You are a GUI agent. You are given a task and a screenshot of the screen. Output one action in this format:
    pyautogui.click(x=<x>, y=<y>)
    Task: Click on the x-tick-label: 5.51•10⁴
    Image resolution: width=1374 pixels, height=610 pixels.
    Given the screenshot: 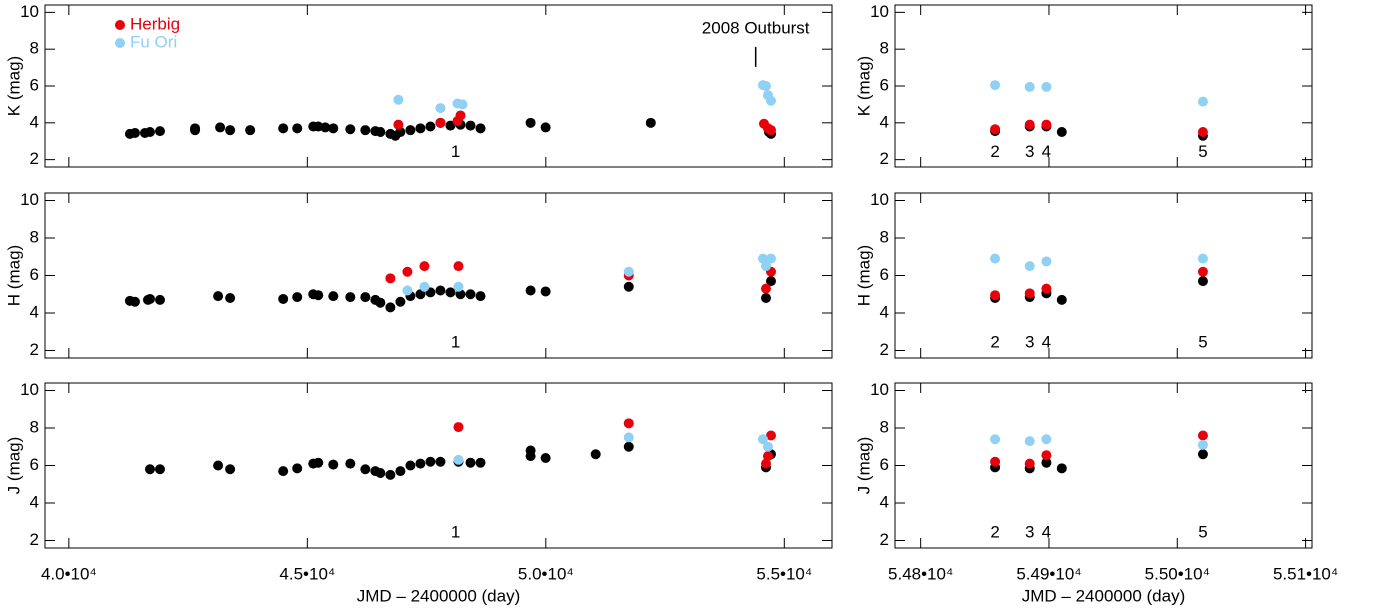 What is the action you would take?
    pyautogui.click(x=1305, y=573)
    